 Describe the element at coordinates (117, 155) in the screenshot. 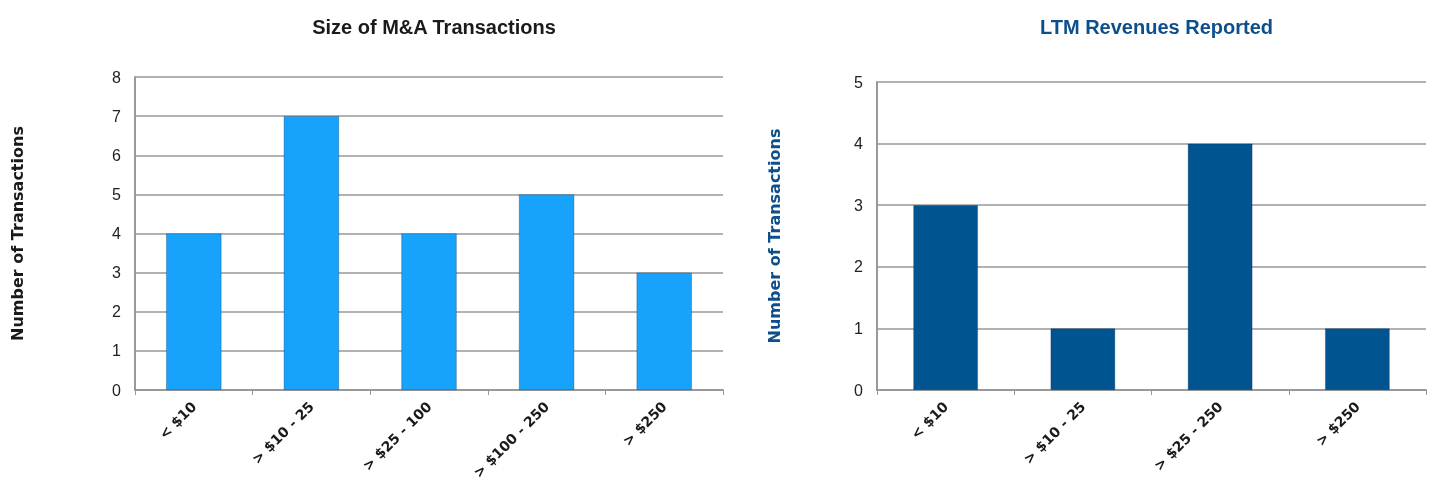

I see `y-tick-label: 6` at that location.